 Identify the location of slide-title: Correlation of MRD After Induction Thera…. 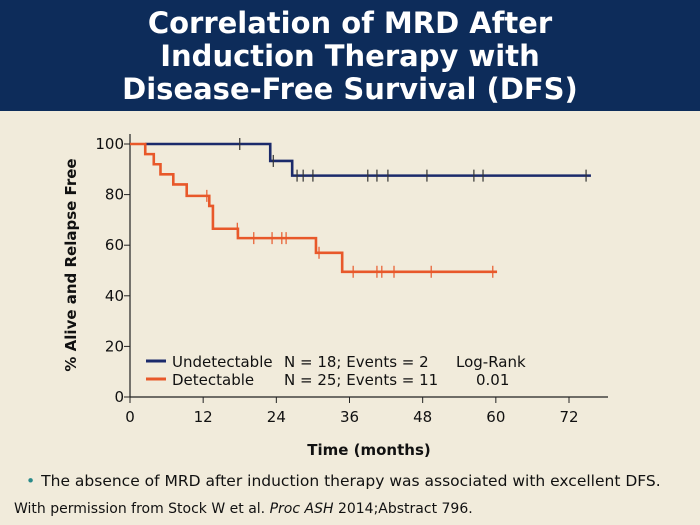
(350, 56).